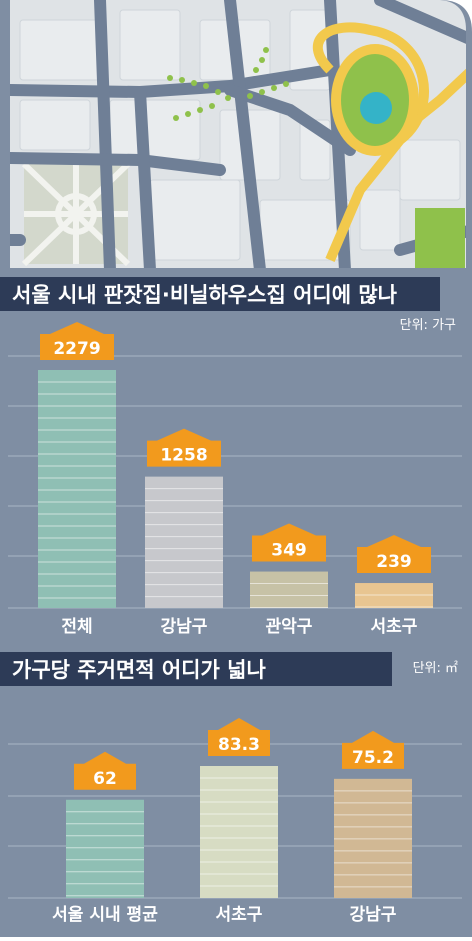  Describe the element at coordinates (205, 295) in the screenshot. I see `chart1-title: 서울 시내 판잣집·비닐하우스집 어디에 많나` at that location.